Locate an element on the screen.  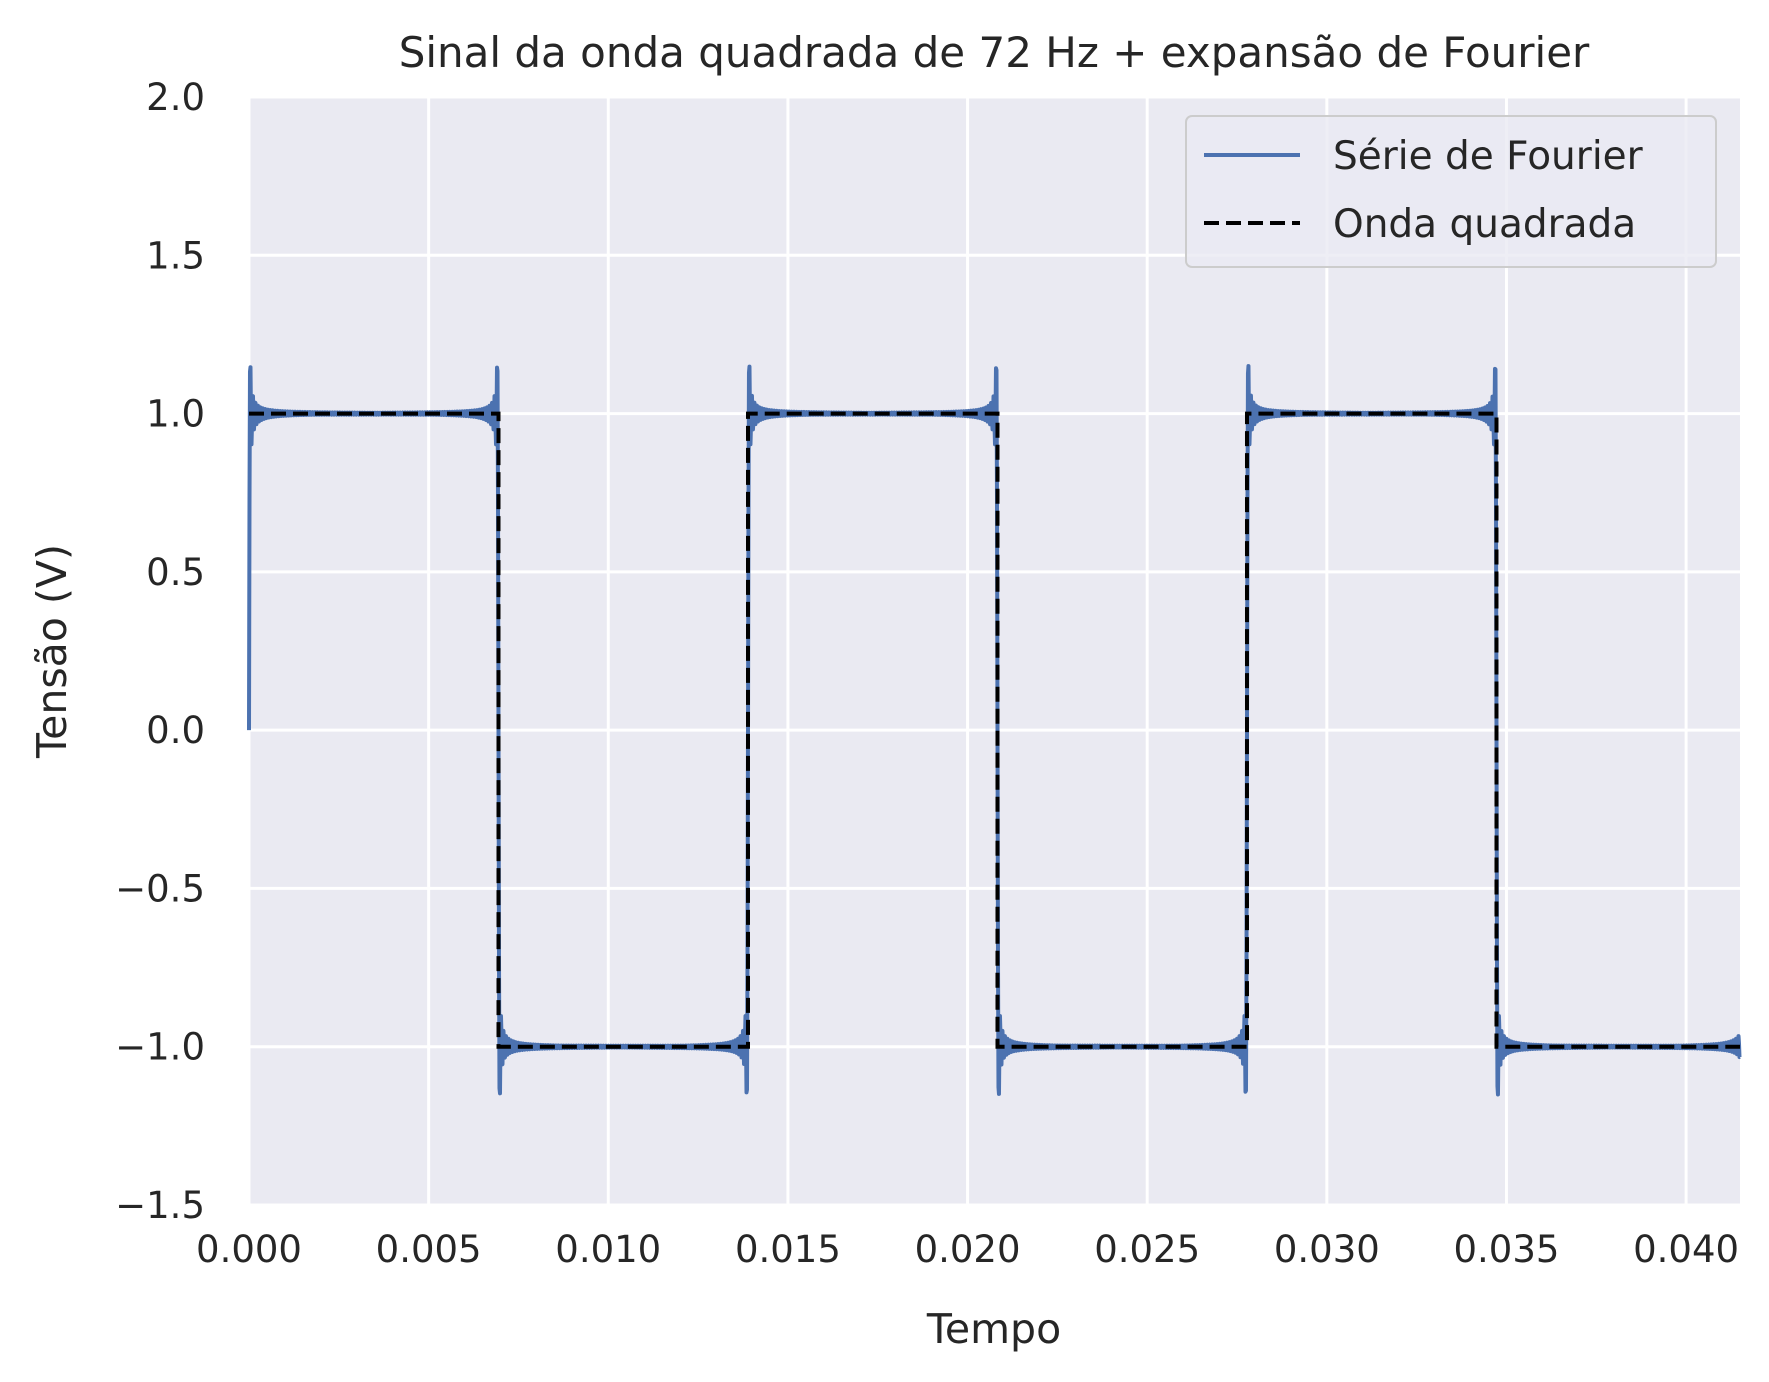
x-tick-label: 0.005 is located at coordinates (429, 1249).